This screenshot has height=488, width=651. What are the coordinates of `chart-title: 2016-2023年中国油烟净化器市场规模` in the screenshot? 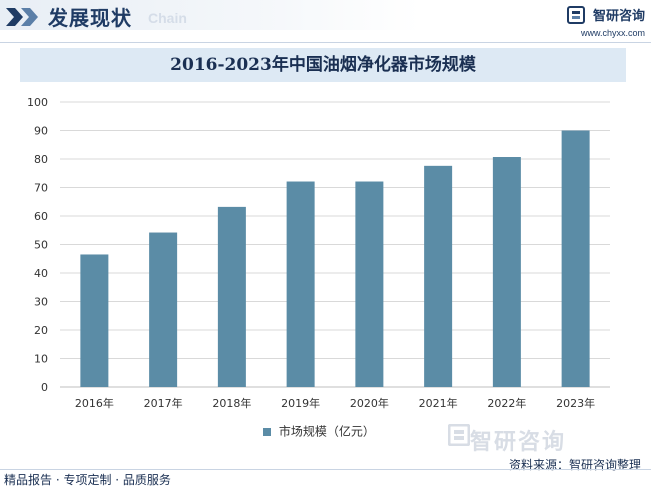 It's located at (323, 65).